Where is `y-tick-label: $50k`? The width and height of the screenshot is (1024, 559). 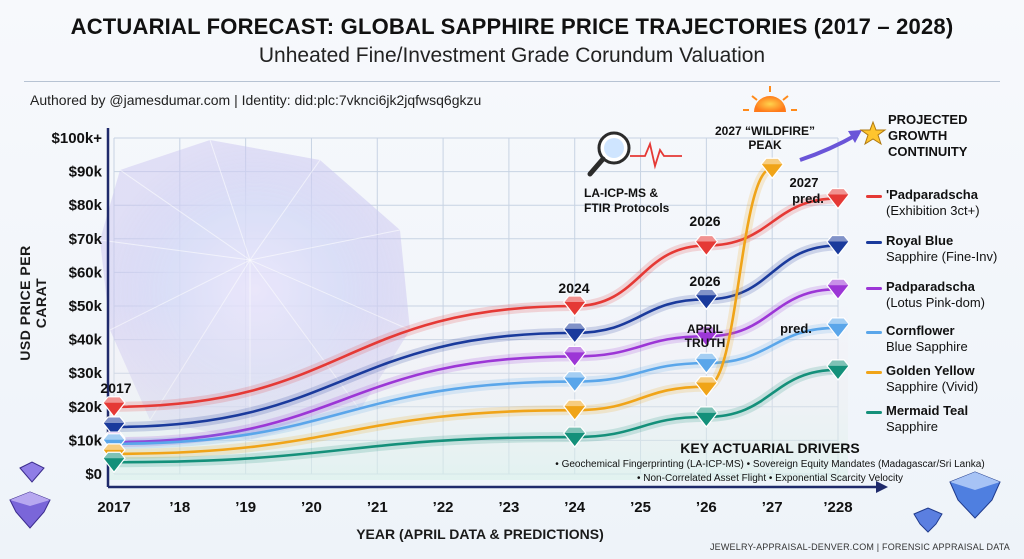
y-tick-label: $50k is located at coordinates (86, 306).